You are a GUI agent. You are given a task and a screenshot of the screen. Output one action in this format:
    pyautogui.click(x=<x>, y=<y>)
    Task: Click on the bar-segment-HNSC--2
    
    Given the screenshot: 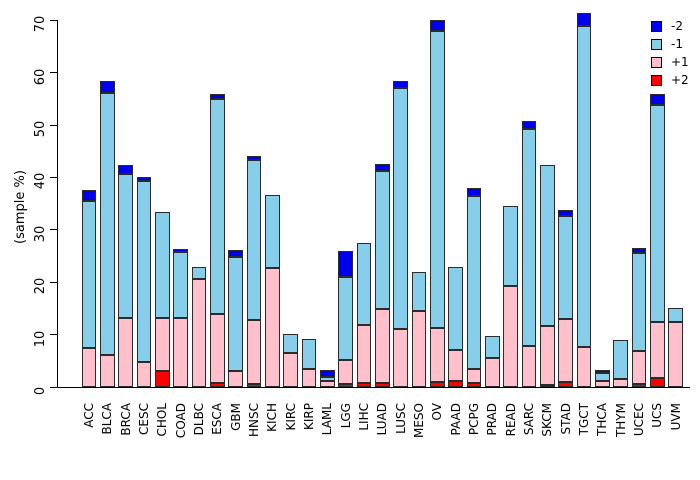 What is the action you would take?
    pyautogui.click(x=254, y=158)
    